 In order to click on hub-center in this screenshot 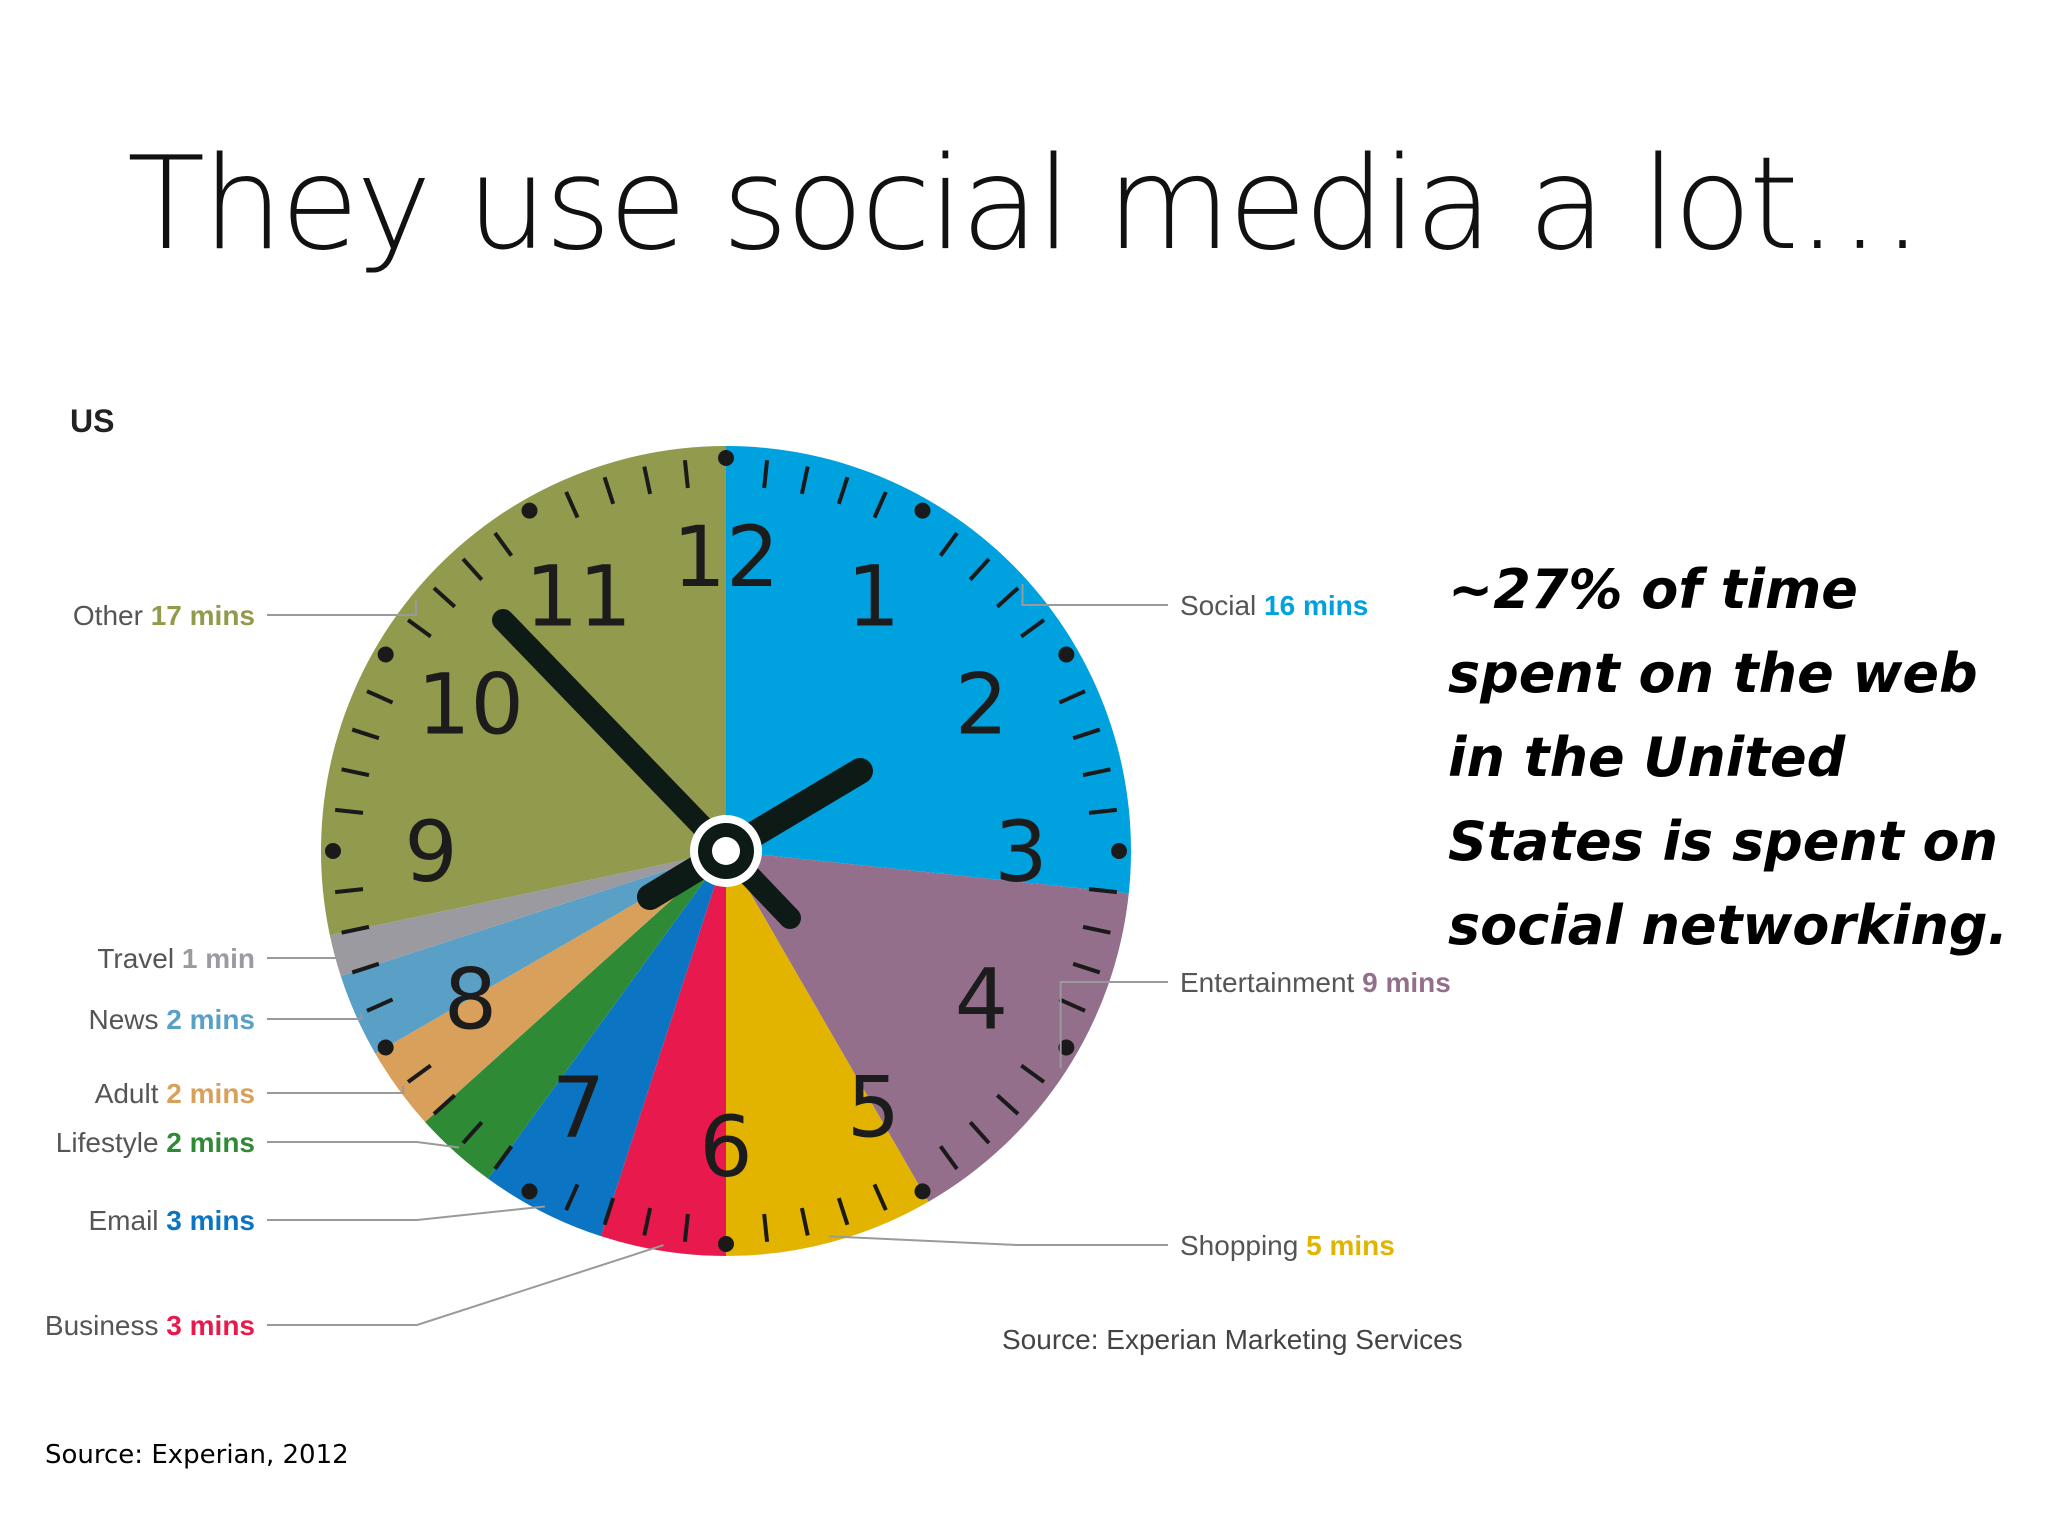, I will do `click(726, 851)`.